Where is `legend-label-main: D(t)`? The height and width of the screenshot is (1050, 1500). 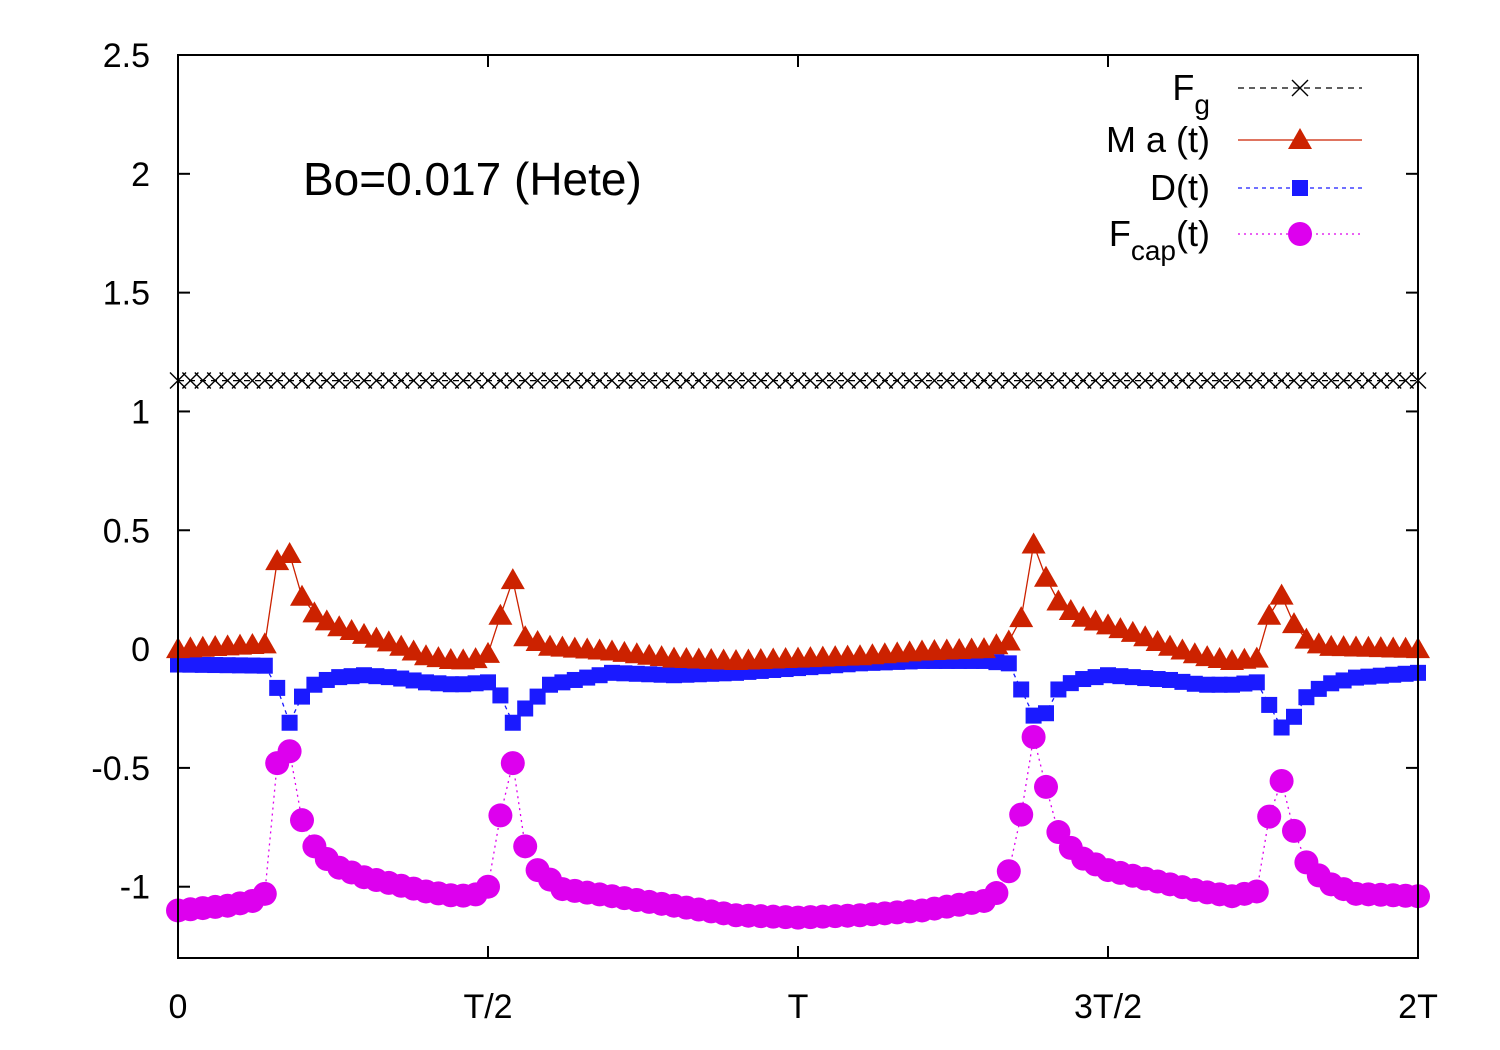 legend-label-main: D(t) is located at coordinates (1180, 187).